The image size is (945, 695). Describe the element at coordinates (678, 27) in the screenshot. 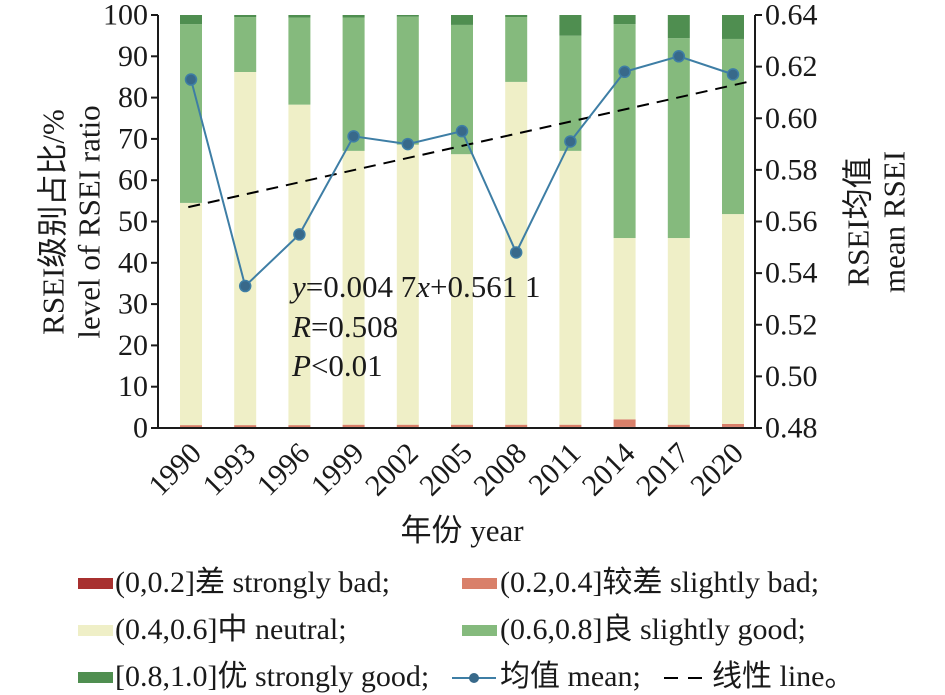

I see `bar-2017-strongly-good` at that location.